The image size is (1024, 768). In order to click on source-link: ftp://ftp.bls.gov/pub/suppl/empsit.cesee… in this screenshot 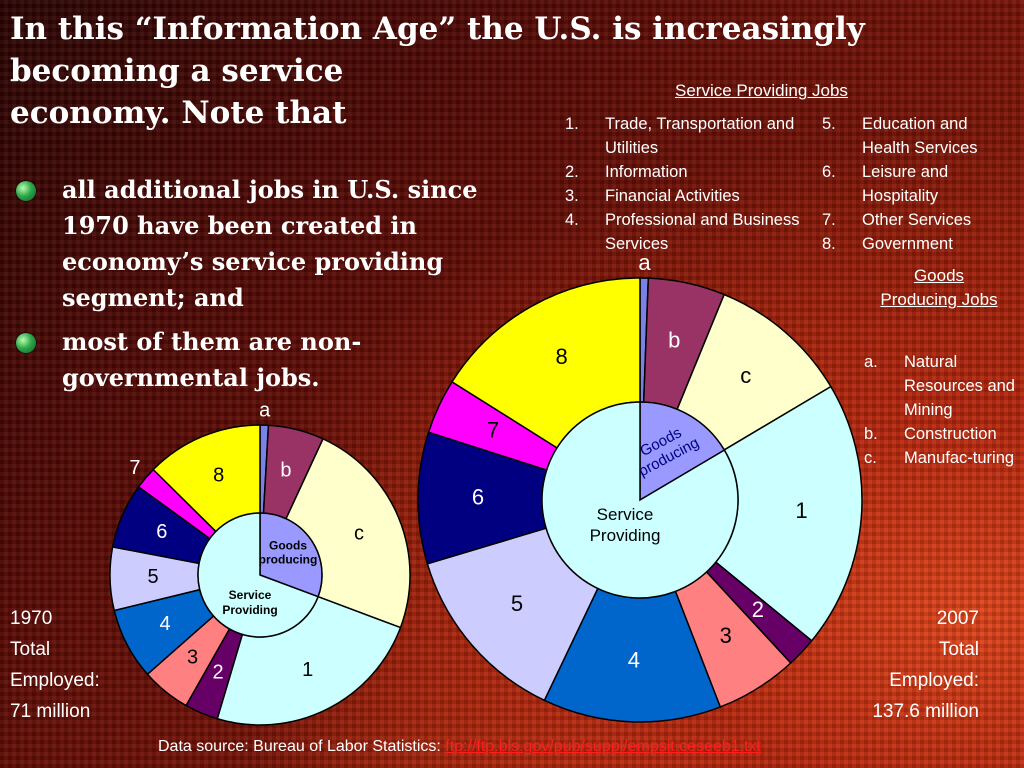, I will do `click(603, 746)`.